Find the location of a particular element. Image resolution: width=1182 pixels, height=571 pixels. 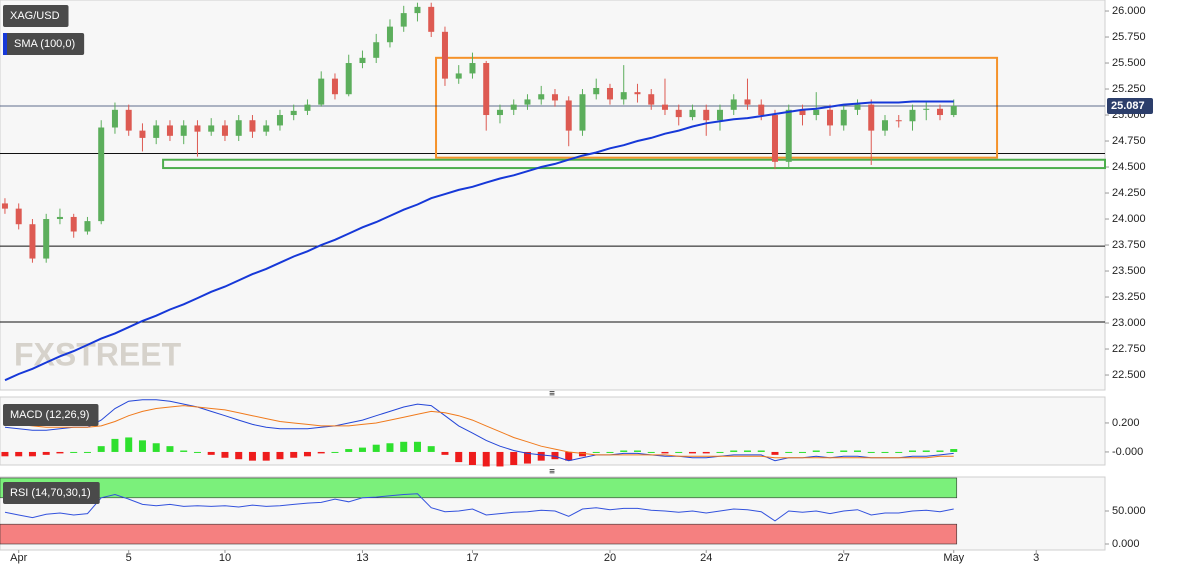

y-tick-label: 24.250 is located at coordinates (1129, 193).